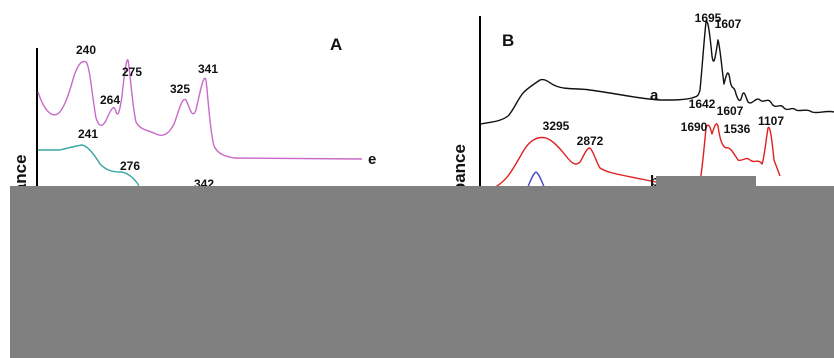 The width and height of the screenshot is (834, 358). What do you see at coordinates (654, 181) in the screenshot?
I see `panel-b-trace-label-b: b` at bounding box center [654, 181].